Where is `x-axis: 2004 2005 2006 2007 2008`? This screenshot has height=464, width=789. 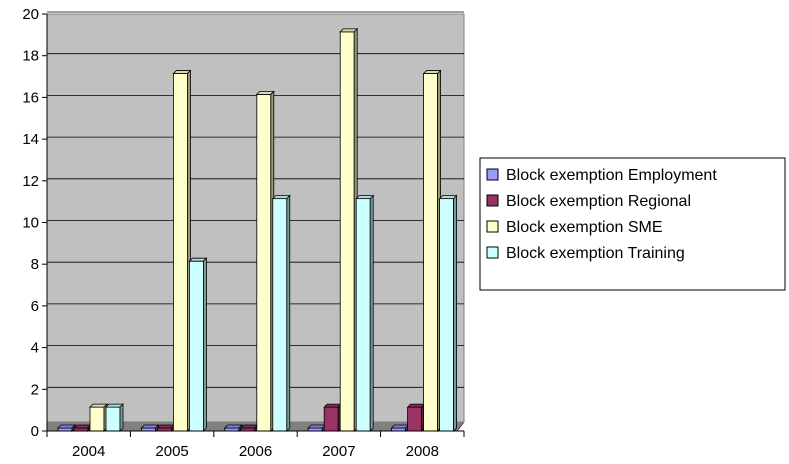
x-axis: 2004 2005 2006 2007 2008 is located at coordinates (255, 445).